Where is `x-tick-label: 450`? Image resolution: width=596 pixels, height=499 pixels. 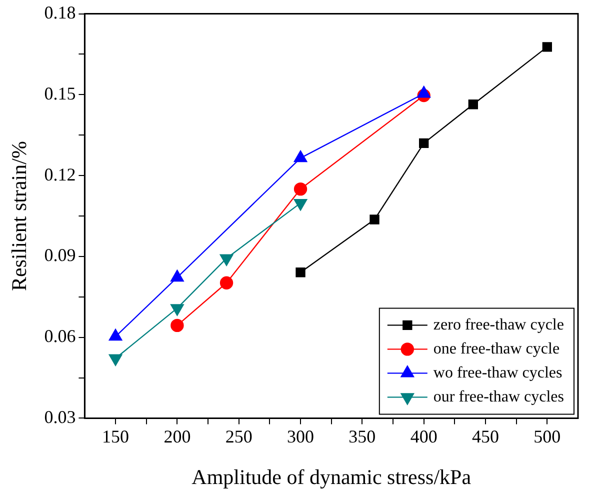 x-tick-label: 450 is located at coordinates (486, 436).